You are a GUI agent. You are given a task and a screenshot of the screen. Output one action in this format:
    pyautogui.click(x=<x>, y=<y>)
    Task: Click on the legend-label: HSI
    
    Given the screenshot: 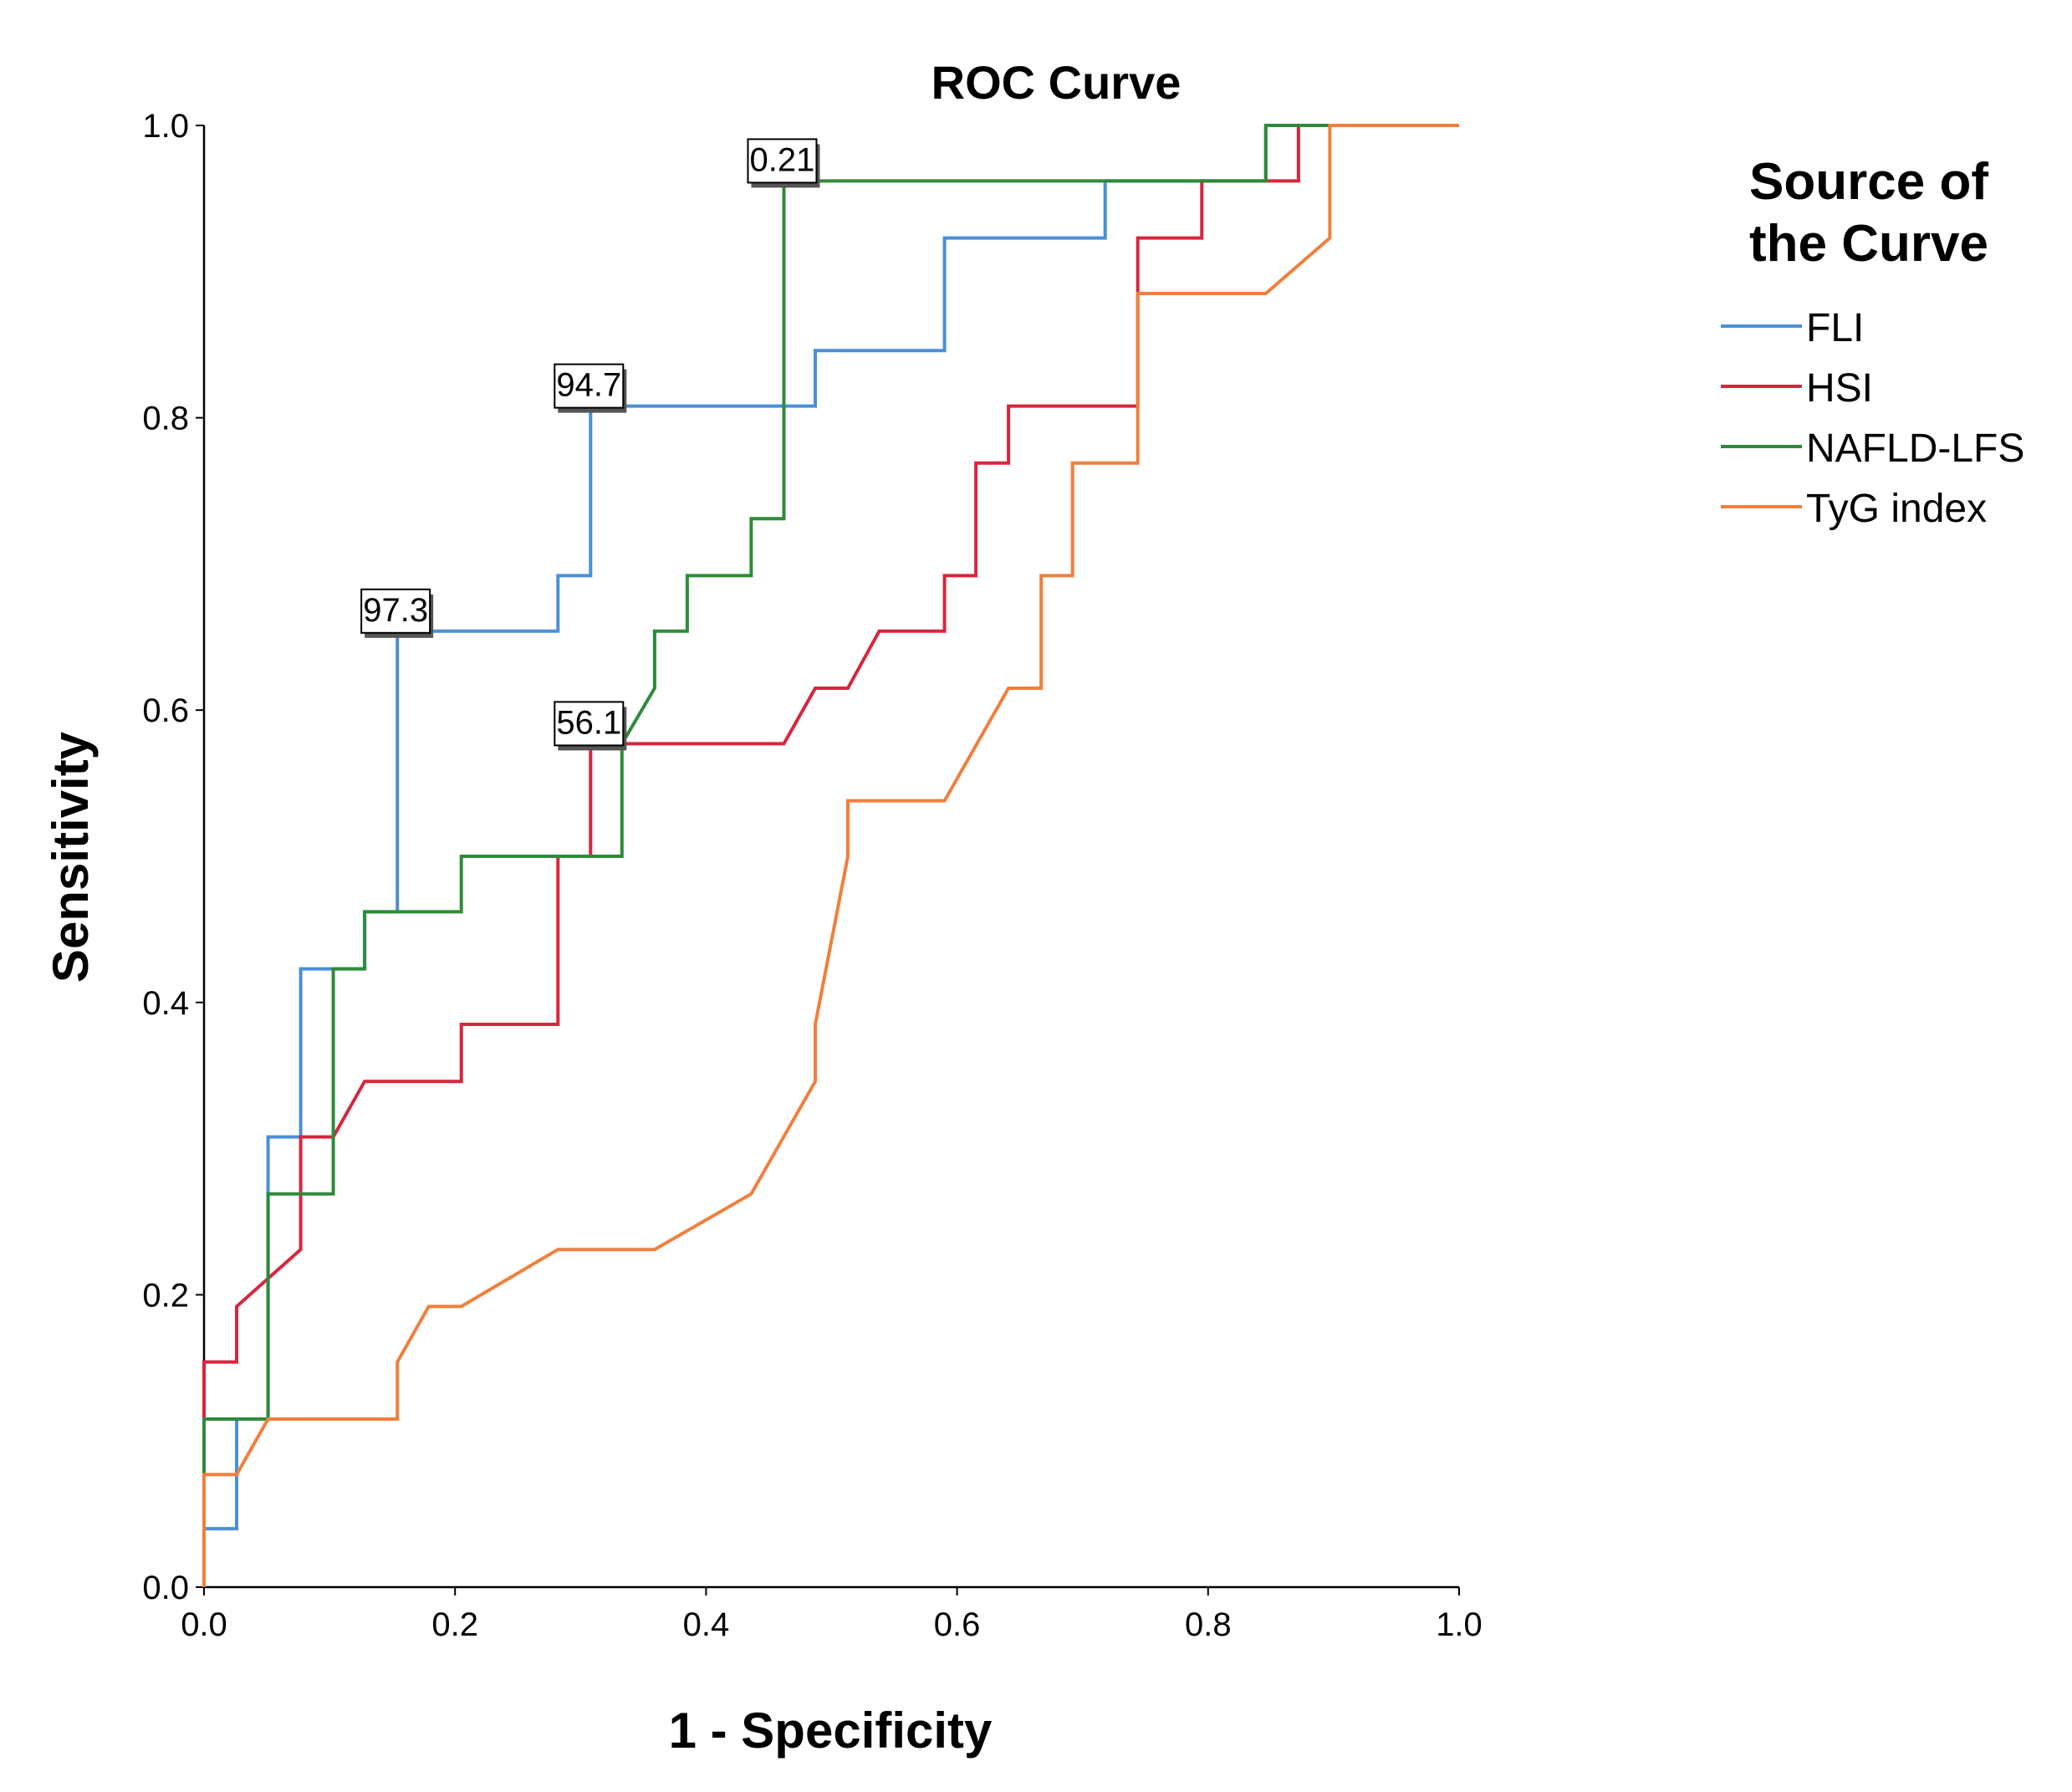 What is the action you would take?
    pyautogui.click(x=1840, y=389)
    